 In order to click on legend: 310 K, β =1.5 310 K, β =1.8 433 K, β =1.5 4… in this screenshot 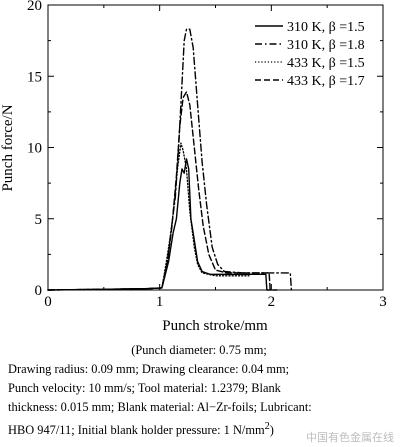, I will do `click(310, 54)`.